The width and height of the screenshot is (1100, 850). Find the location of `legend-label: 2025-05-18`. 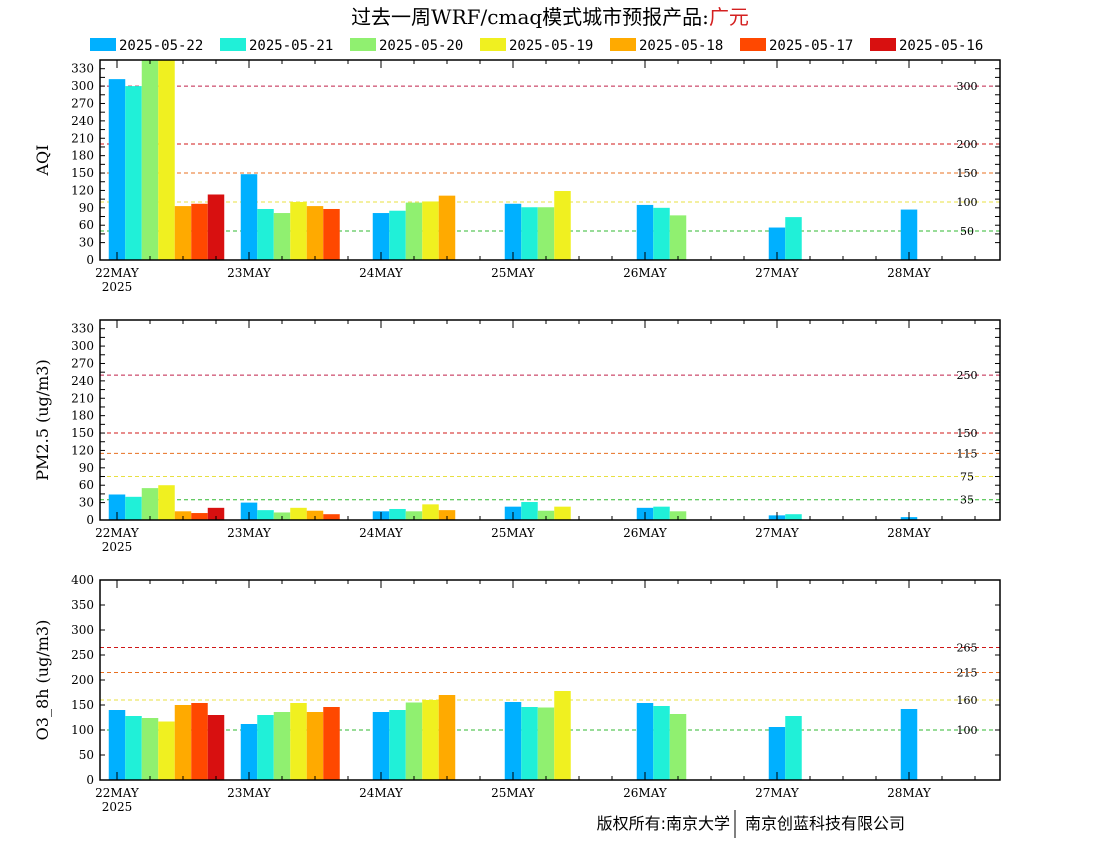

legend-label: 2025-05-18 is located at coordinates (681, 46).